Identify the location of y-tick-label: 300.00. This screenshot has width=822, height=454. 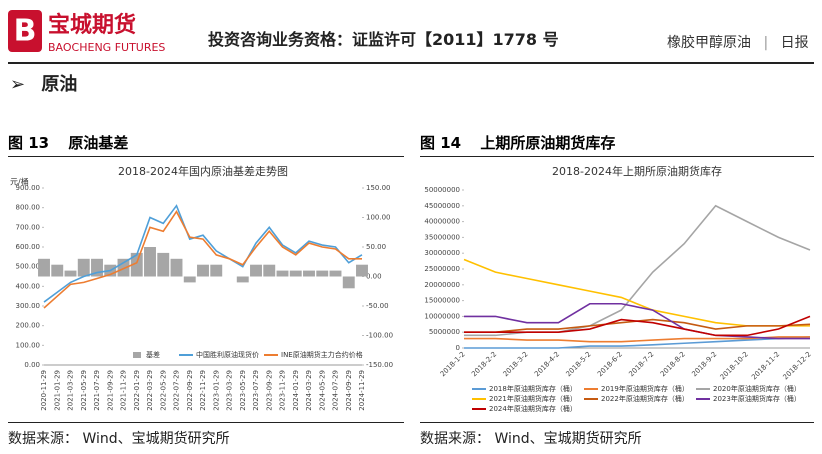
(28, 306).